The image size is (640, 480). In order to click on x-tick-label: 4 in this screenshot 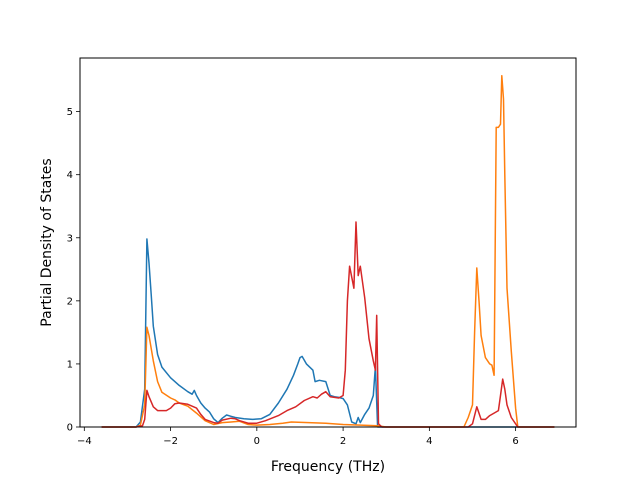, I will do `click(429, 441)`.